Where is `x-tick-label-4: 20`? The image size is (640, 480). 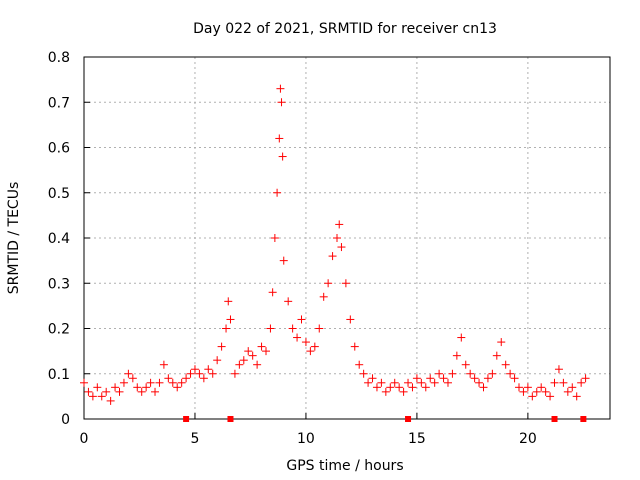 x-tick-label-4: 20 is located at coordinates (528, 439).